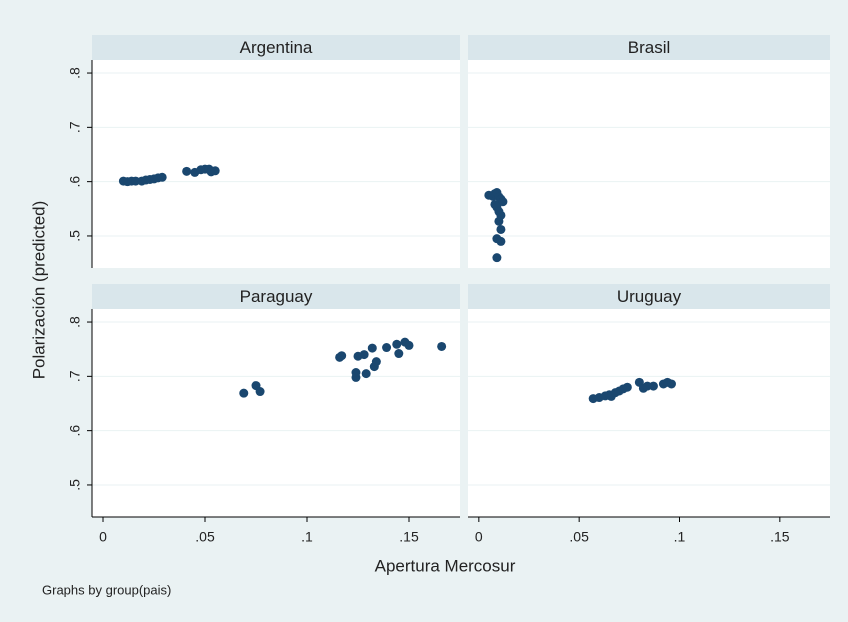  I want to click on panel-title: Argentina, so click(276, 47).